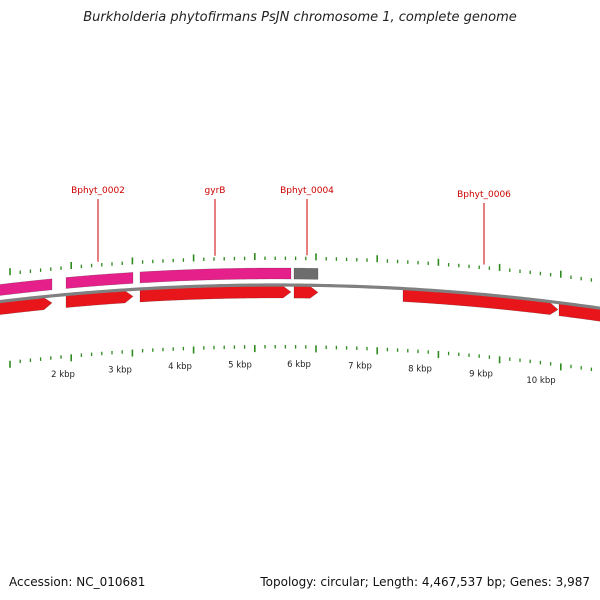 This screenshot has width=600, height=600. I want to click on inner-tick-track, so click(301, 358).